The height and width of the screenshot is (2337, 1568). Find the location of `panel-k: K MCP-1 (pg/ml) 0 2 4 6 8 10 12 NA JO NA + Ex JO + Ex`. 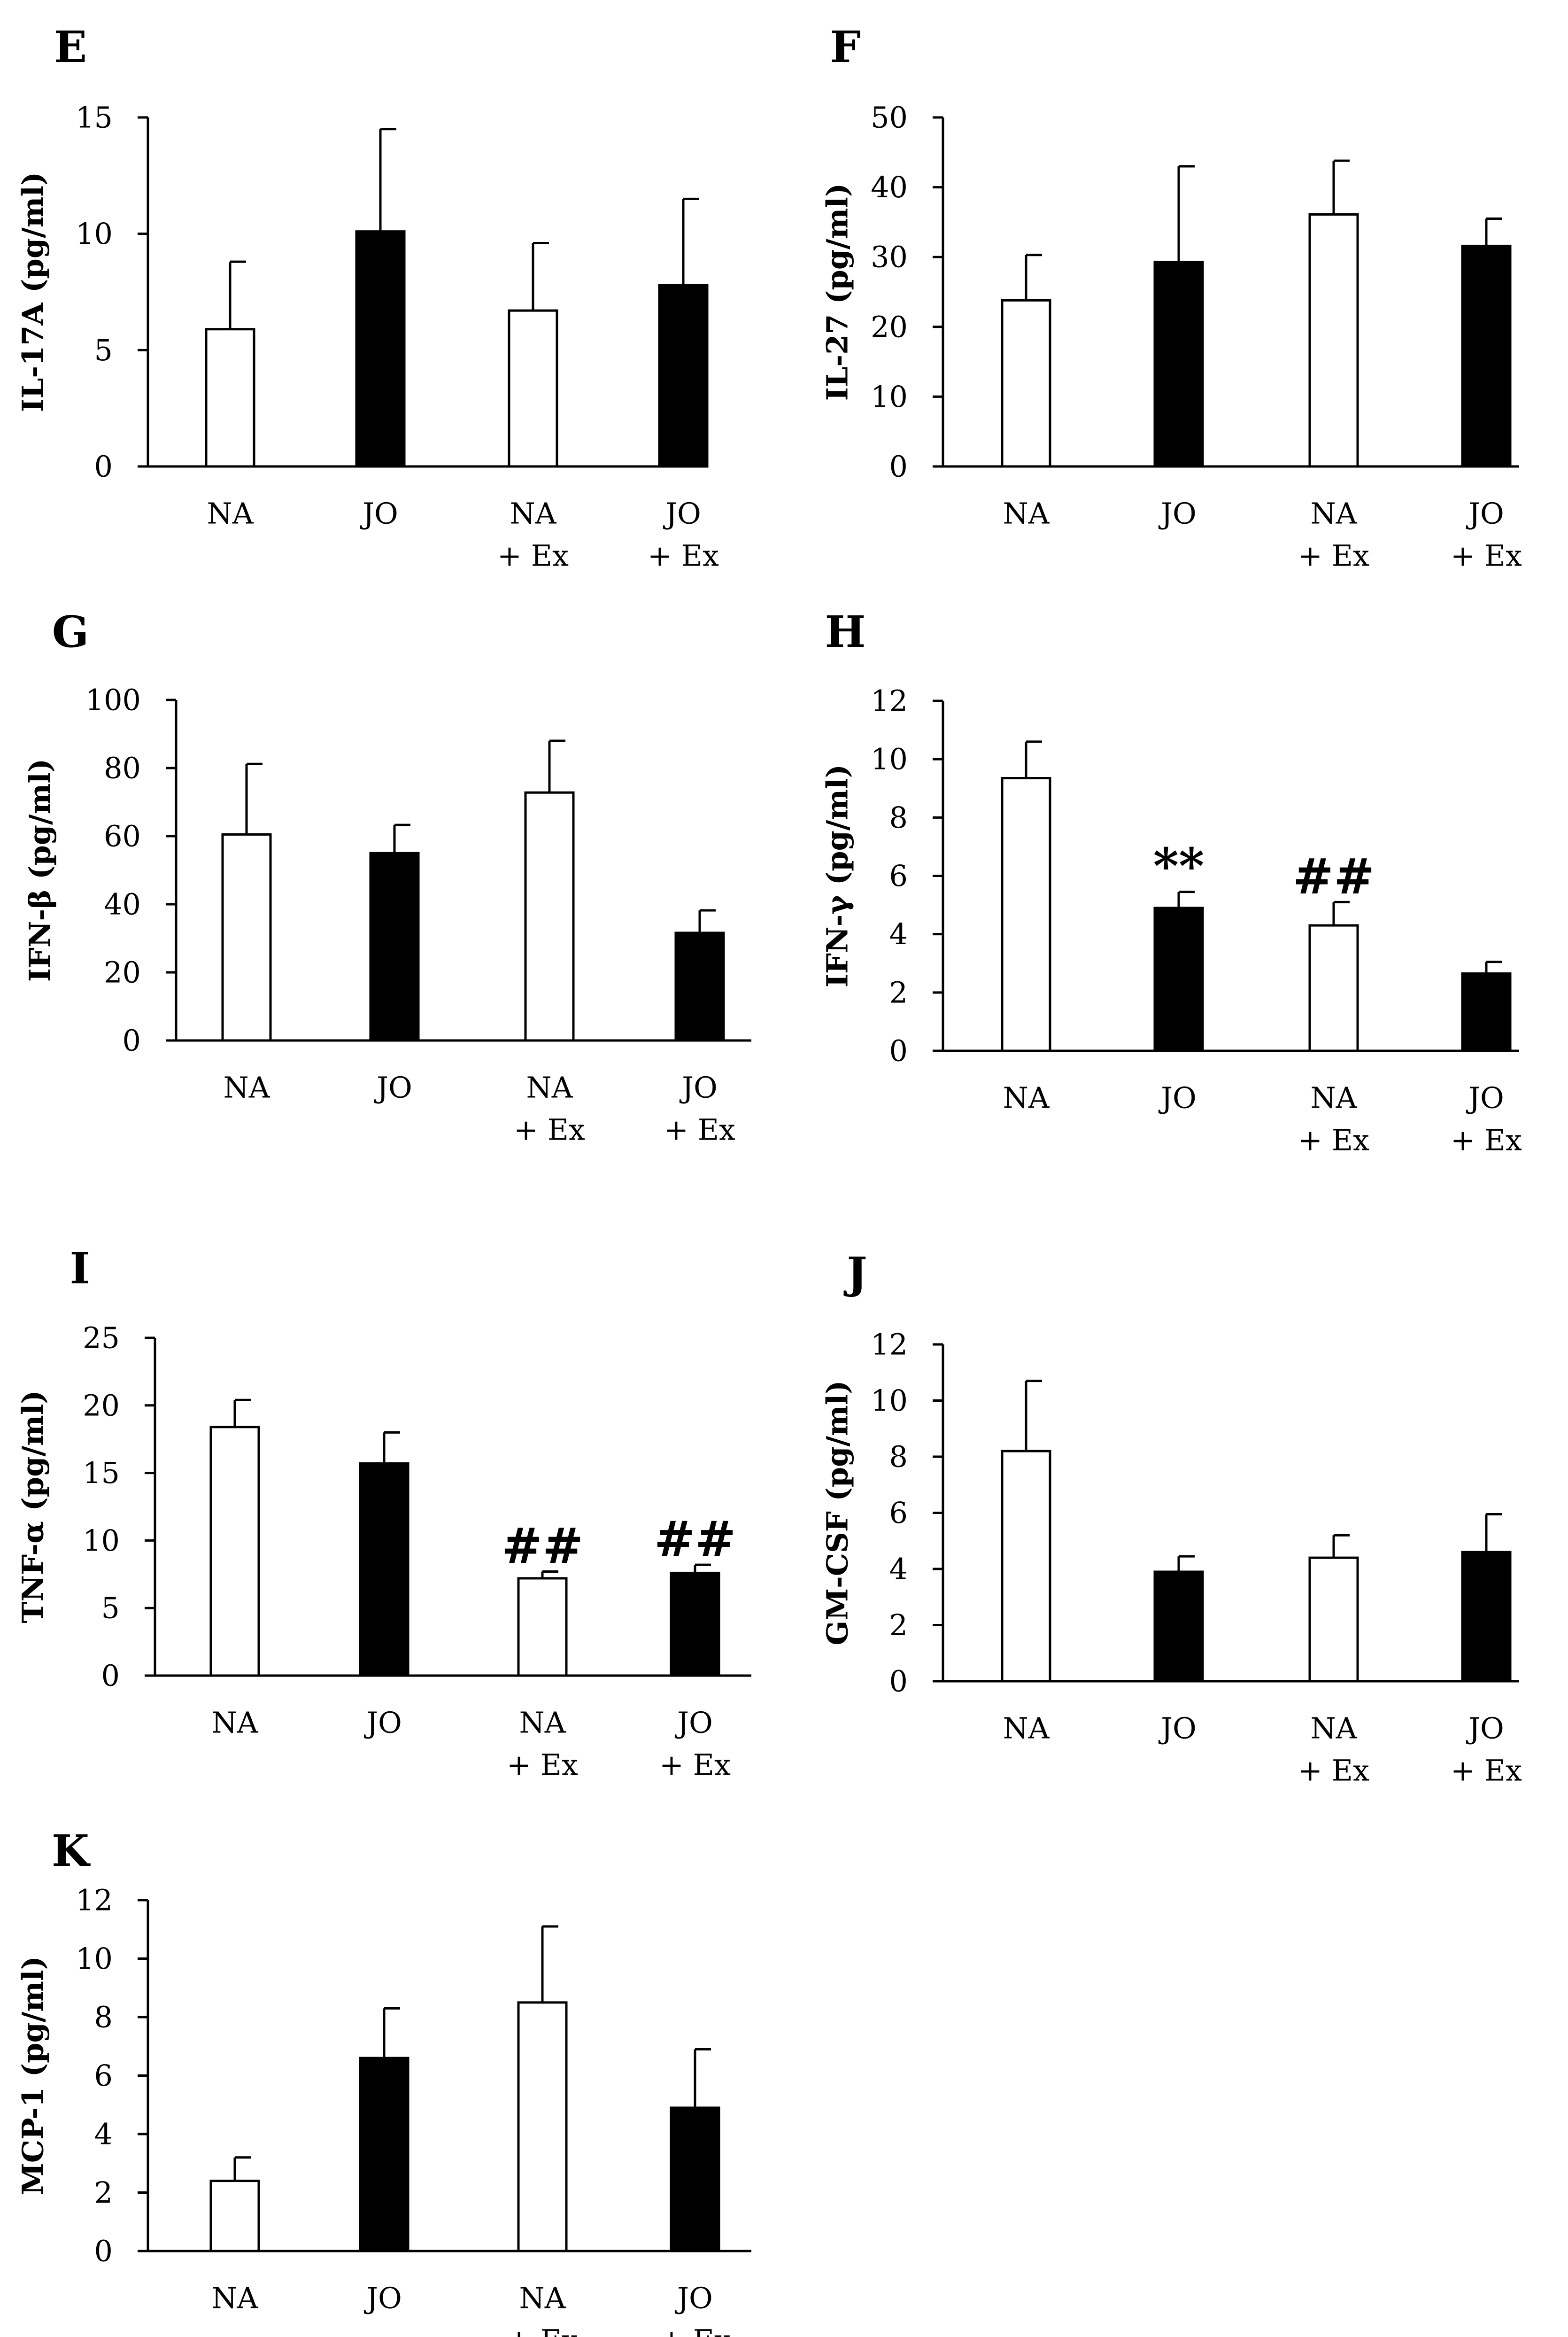

panel-k: K MCP-1 (pg/ml) 0 2 4 6 8 10 12 NA JO NA + Ex JO + Ex is located at coordinates (383, 2081).